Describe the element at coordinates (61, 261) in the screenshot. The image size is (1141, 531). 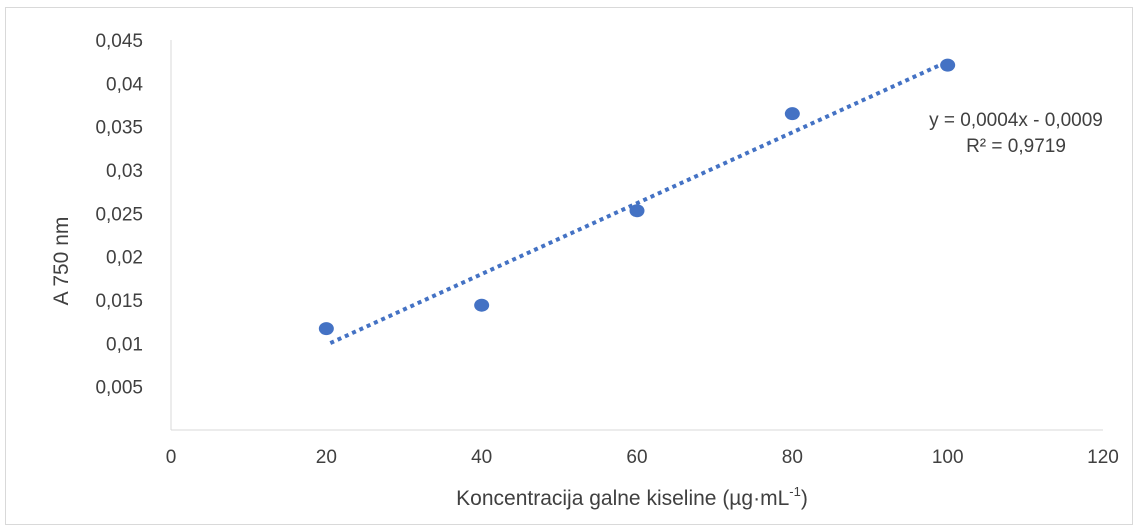
I see `y-axis-title: A 750 nm` at that location.